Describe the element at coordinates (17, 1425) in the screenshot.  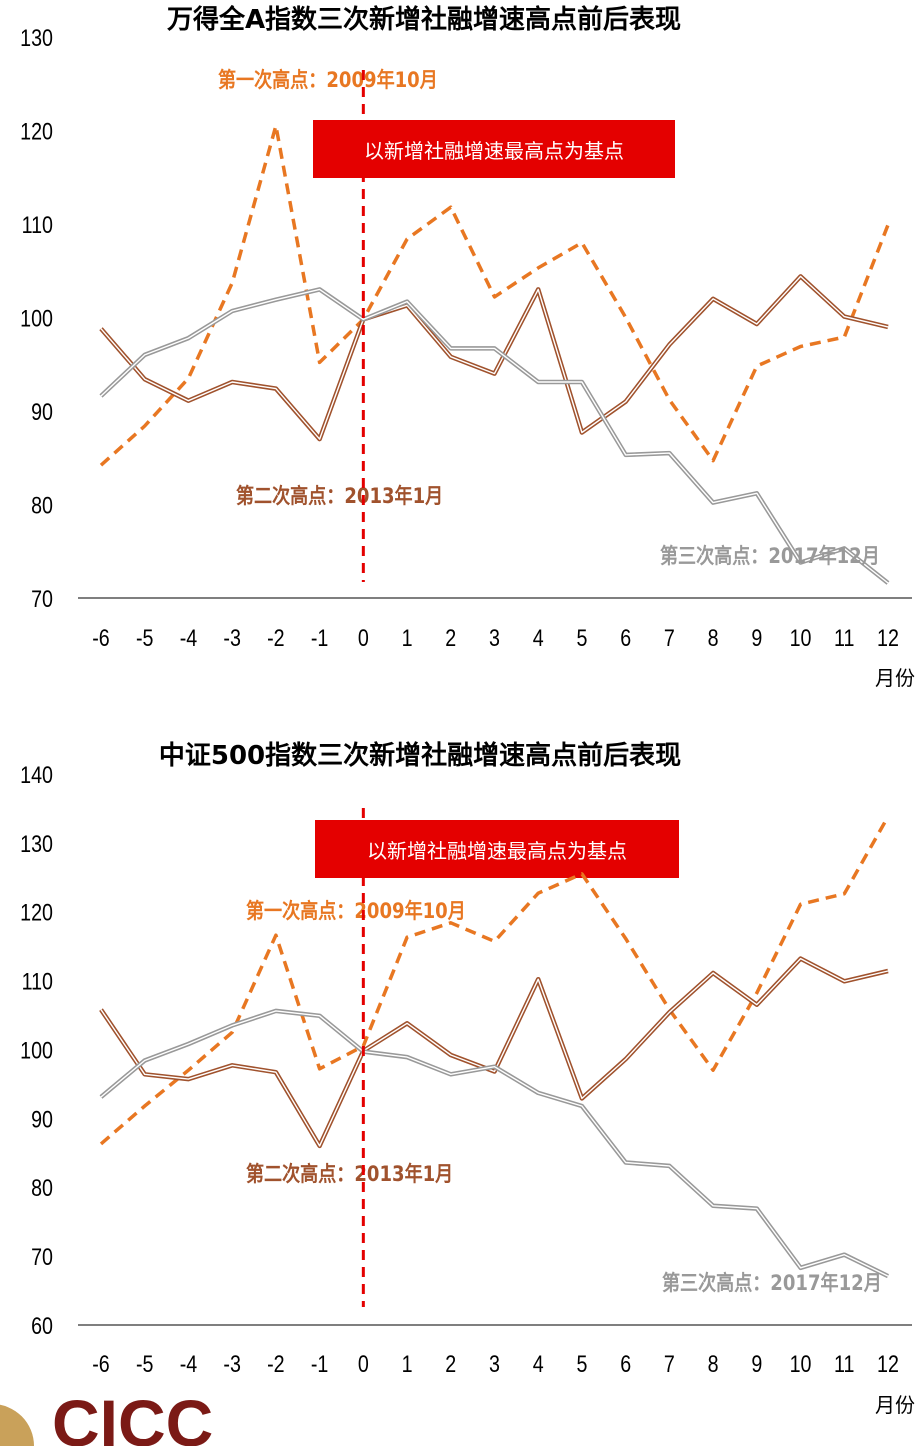
I see `logo-emblem` at that location.